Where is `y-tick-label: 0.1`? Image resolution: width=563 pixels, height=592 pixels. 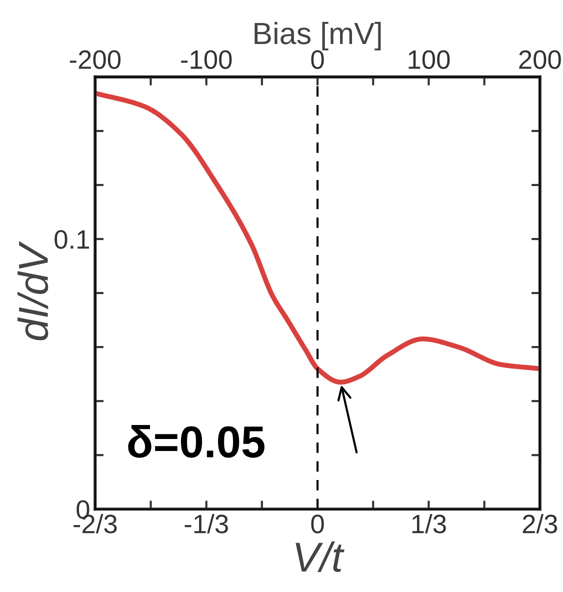 y-tick-label: 0.1 is located at coordinates (71, 239).